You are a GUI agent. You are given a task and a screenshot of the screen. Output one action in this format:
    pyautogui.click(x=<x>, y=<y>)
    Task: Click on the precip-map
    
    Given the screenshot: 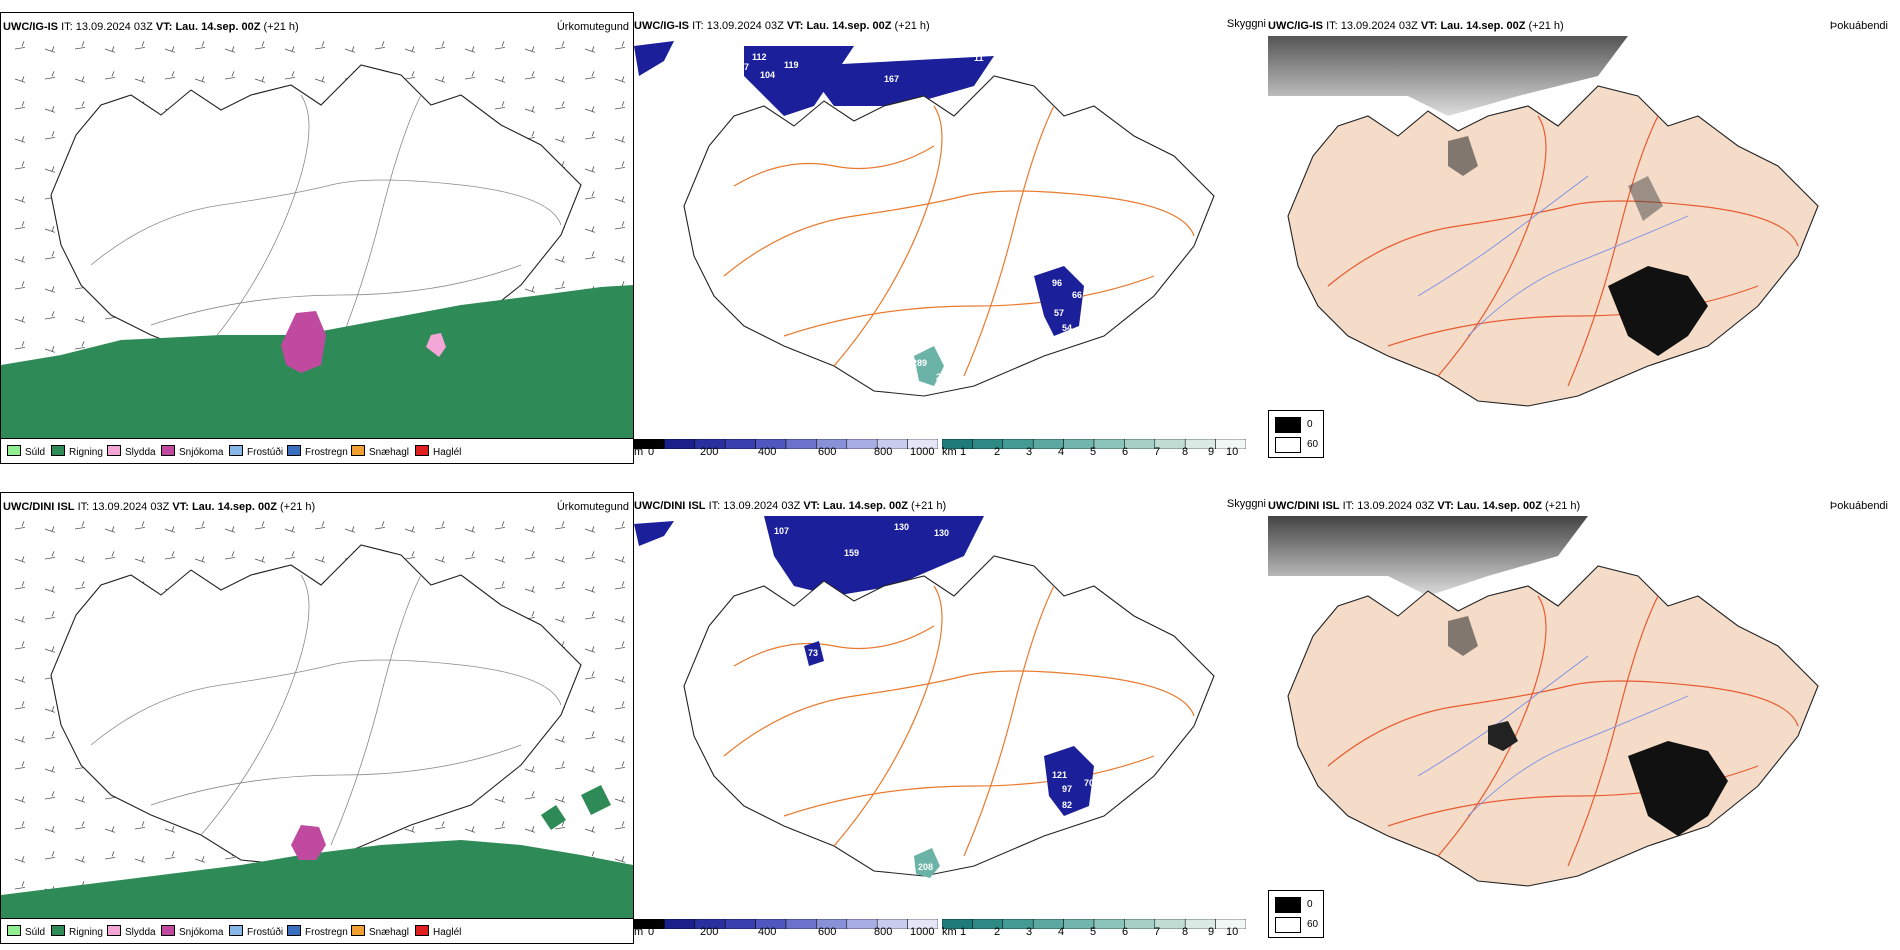 What is the action you would take?
    pyautogui.click(x=317, y=722)
    